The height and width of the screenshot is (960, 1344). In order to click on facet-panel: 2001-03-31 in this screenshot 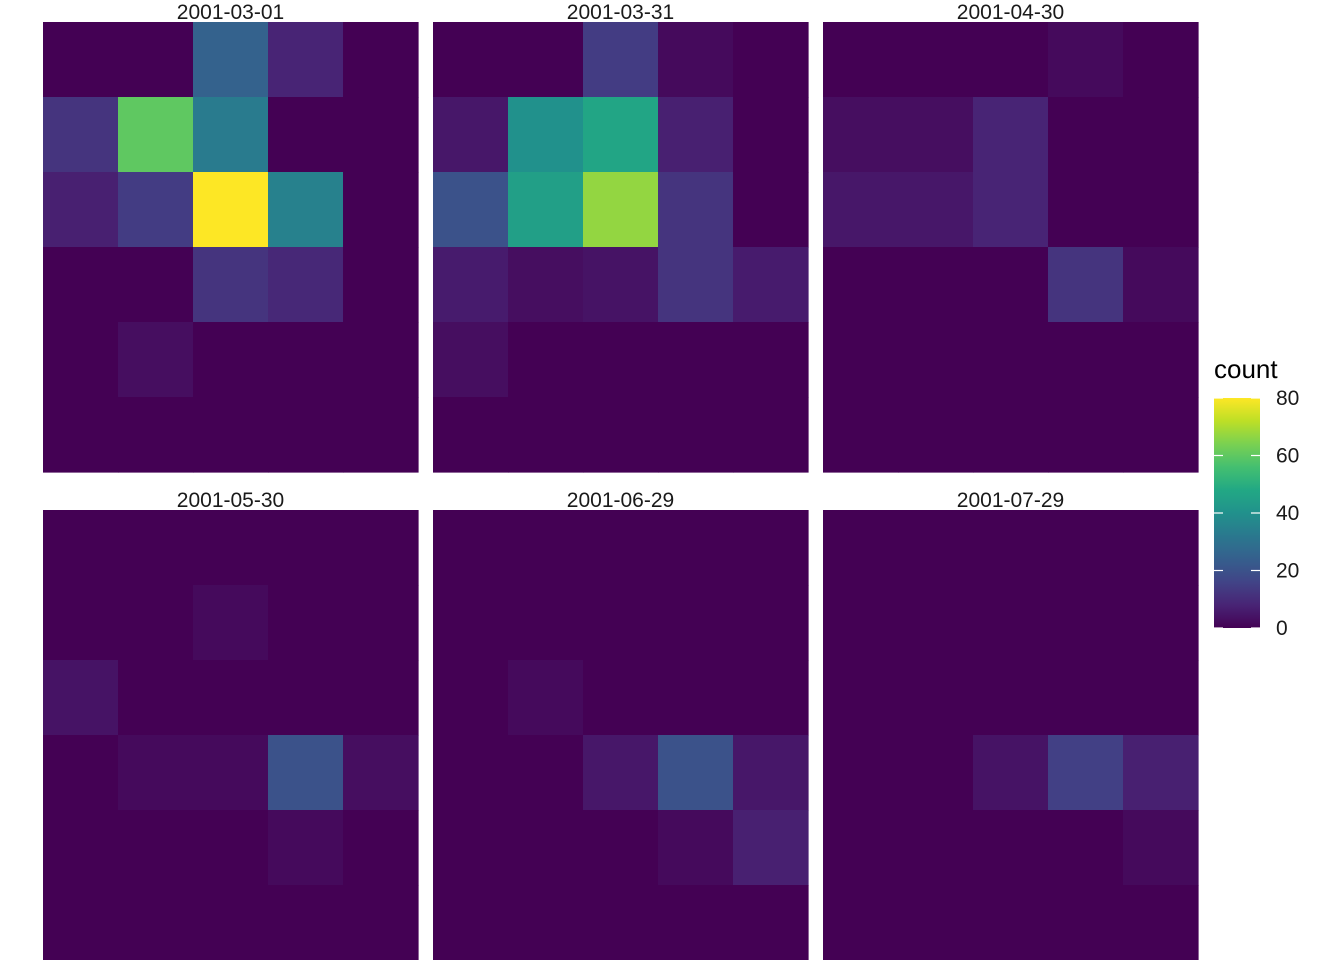, I will do `click(621, 237)`.